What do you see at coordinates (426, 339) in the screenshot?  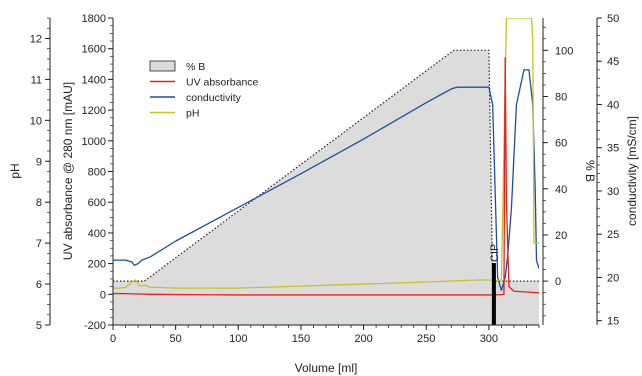 I see `x-tick-label: 250` at bounding box center [426, 339].